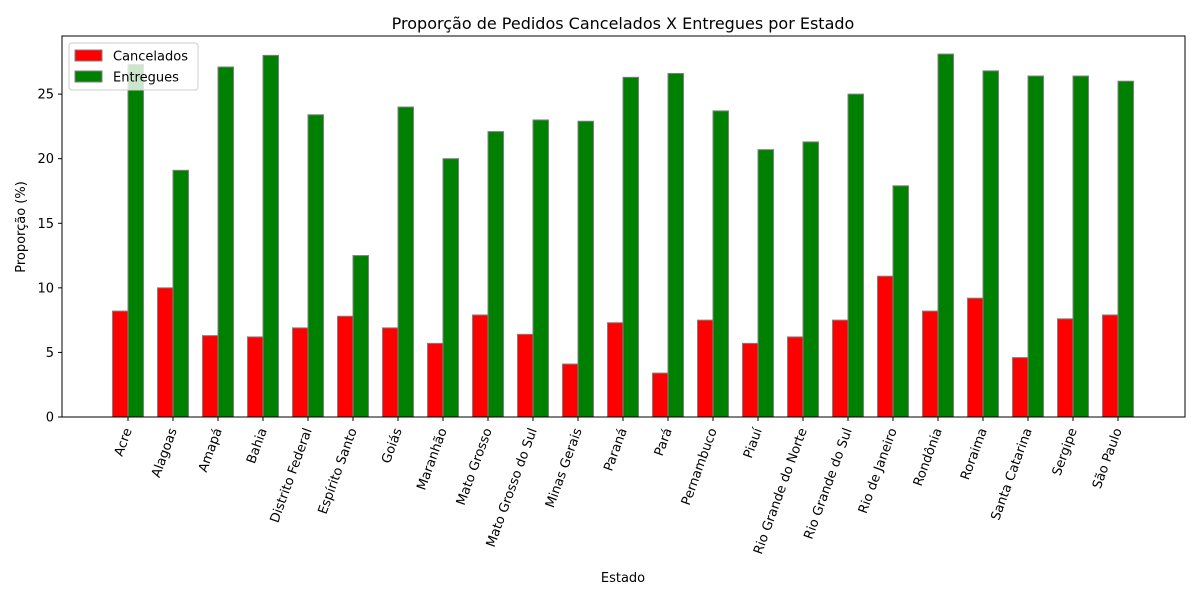  Describe the element at coordinates (878, 471) in the screenshot. I see `x-tick-label-17: Rio de Janeiro` at that location.